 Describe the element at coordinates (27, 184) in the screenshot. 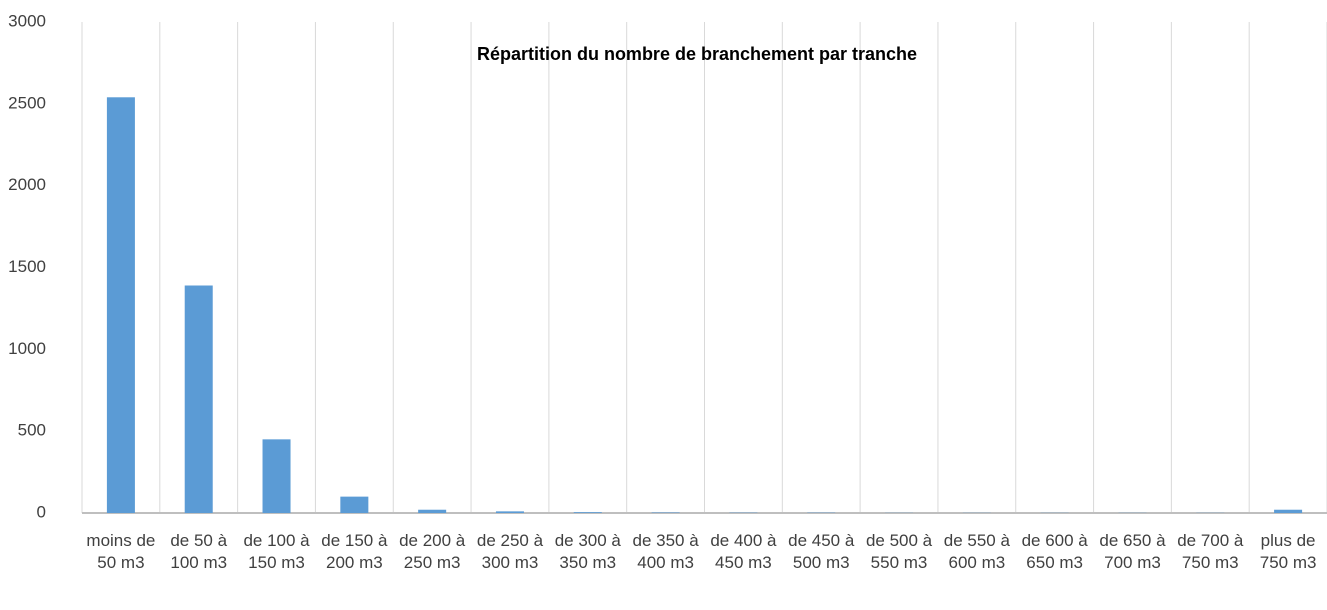

I see `y-tick-label: 2000` at that location.